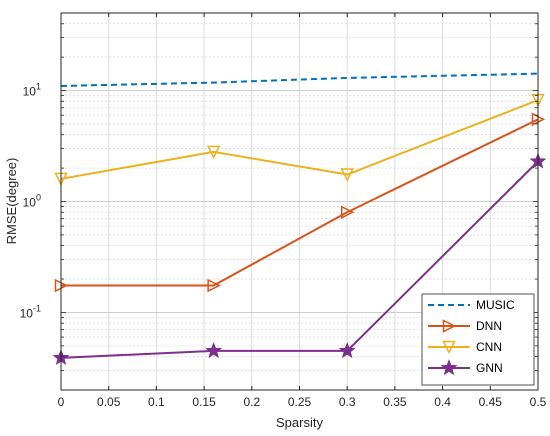  What do you see at coordinates (38, 198) in the screenshot?
I see `y-tick-exponent: 0` at bounding box center [38, 198].